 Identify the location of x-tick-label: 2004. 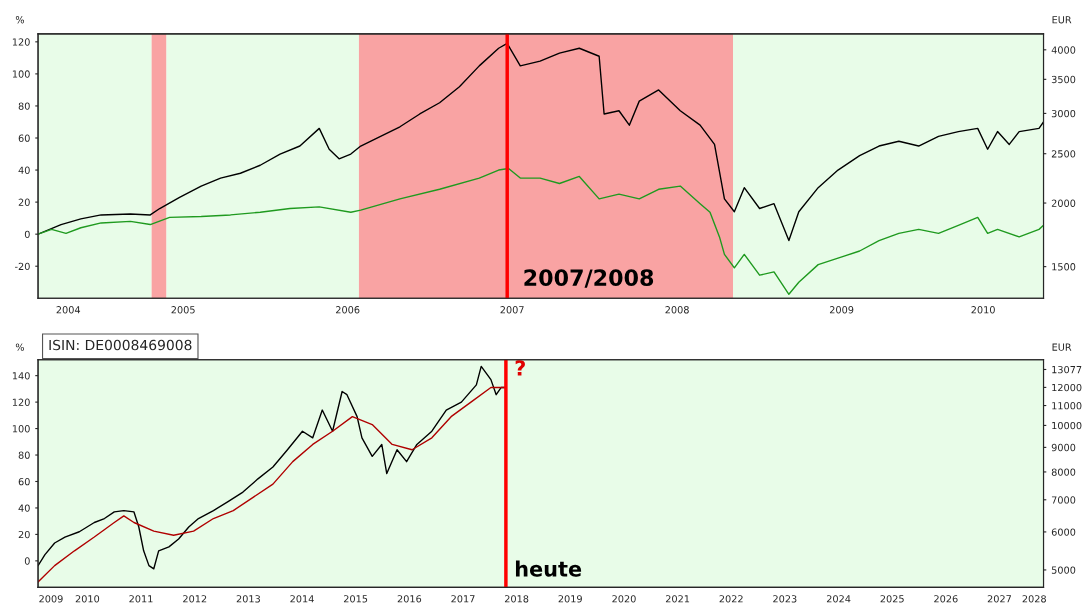
(68, 310).